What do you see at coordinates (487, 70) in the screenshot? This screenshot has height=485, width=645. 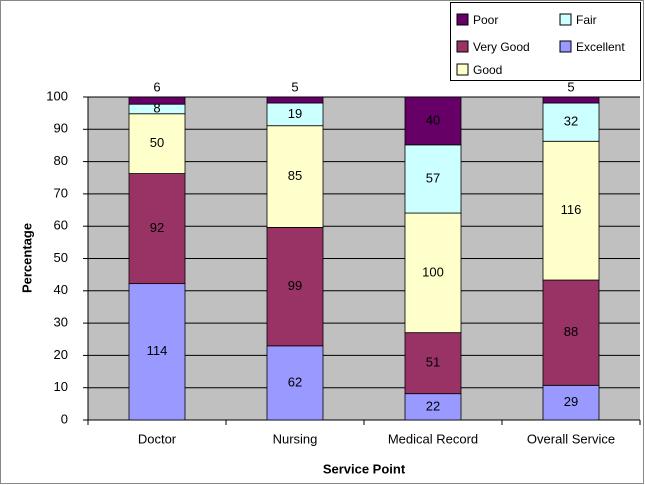 I see `legend-label: Good` at bounding box center [487, 70].